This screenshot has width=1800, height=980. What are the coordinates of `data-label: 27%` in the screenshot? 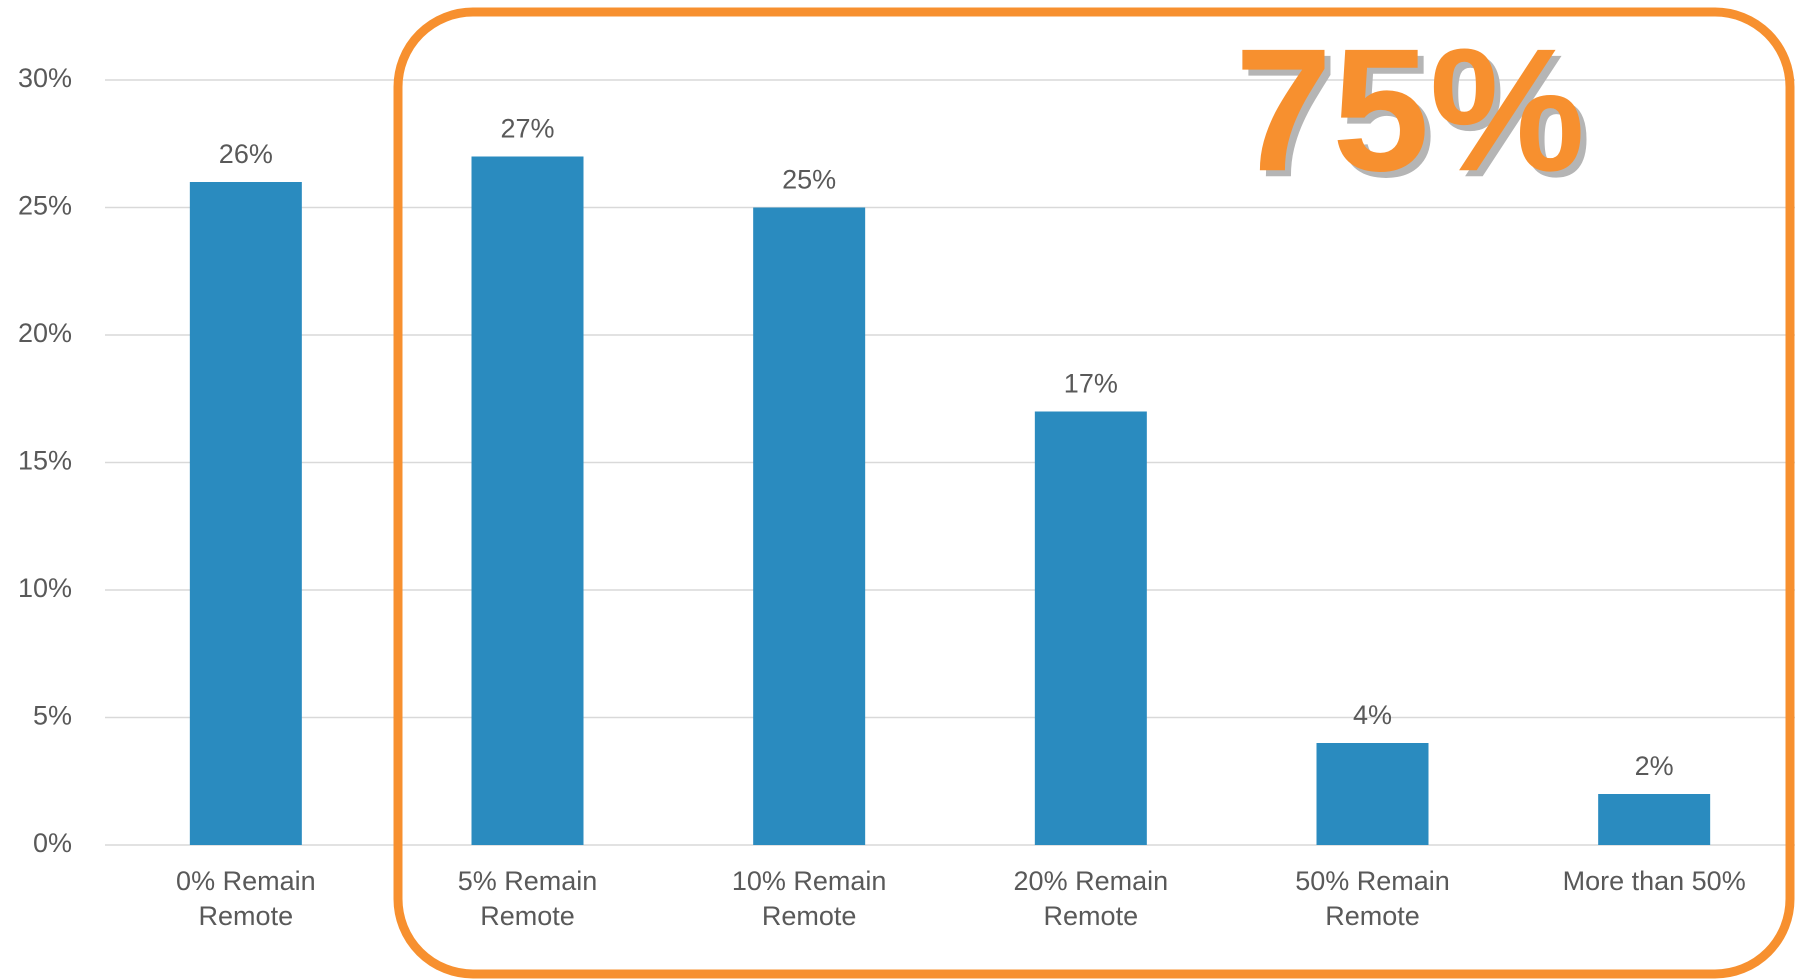 It's located at (527, 129).